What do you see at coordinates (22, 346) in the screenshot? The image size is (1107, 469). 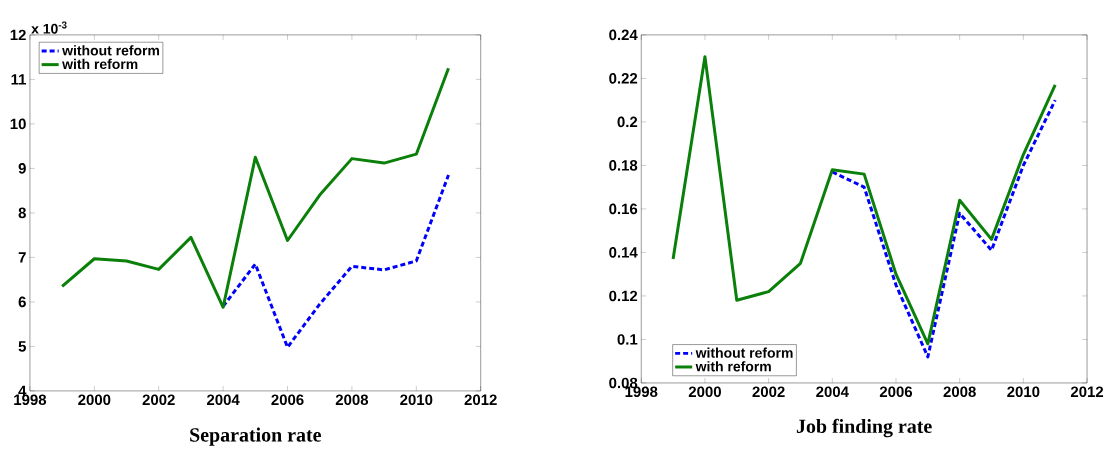 I see `y-tick-label: 5` at bounding box center [22, 346].